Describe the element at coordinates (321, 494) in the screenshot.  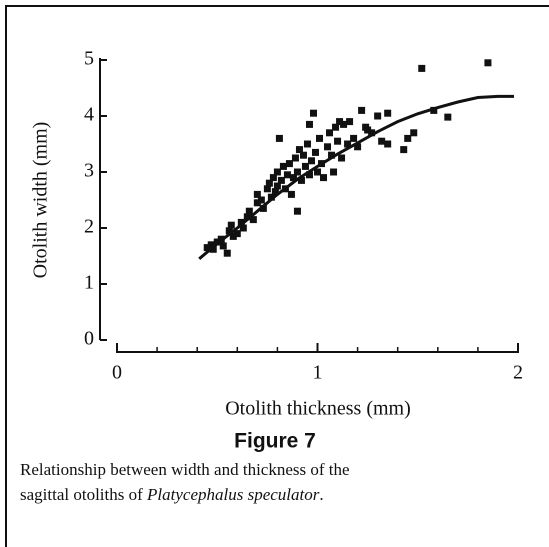
I see `caption-end: .` at that location.